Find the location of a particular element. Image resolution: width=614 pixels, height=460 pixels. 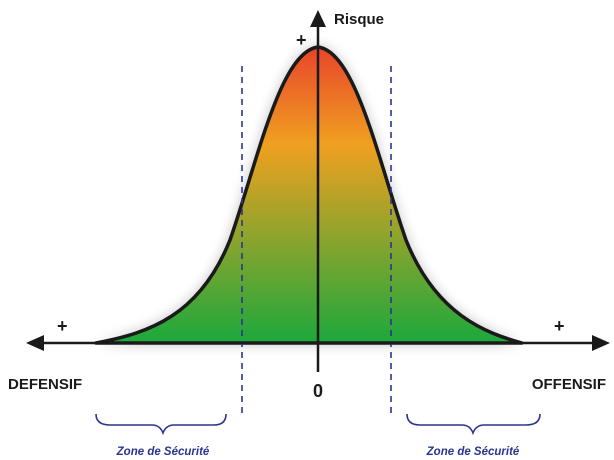

up-arrow-icon is located at coordinates (318, 18).